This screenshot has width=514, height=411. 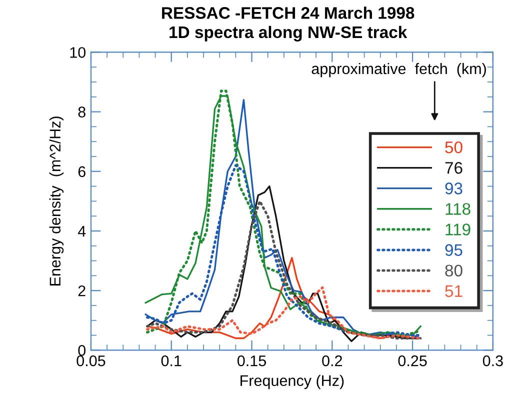 I want to click on legend-label: 119, so click(x=458, y=230).